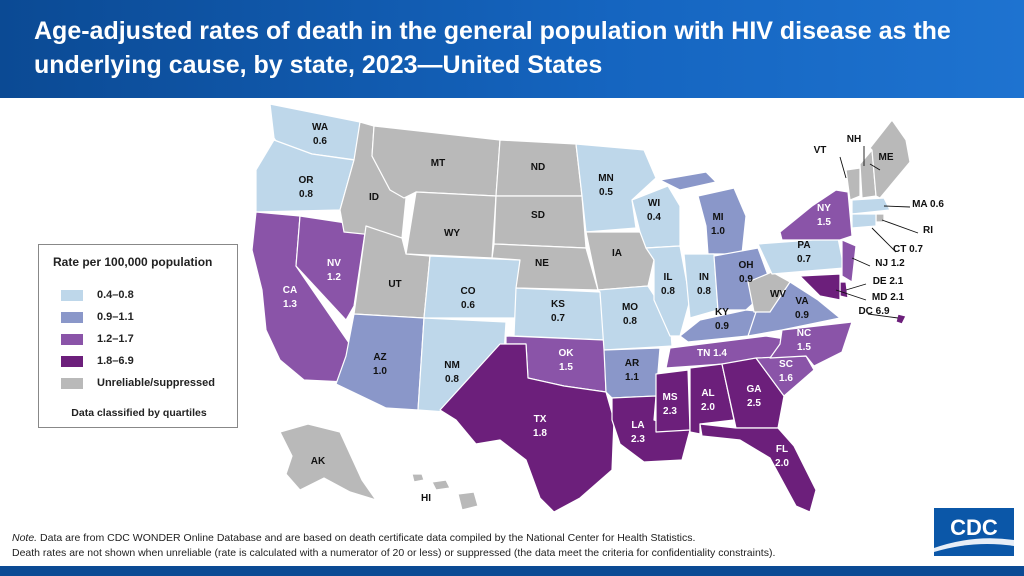 This screenshot has height=576, width=1024. Describe the element at coordinates (820, 287) in the screenshot. I see `state-md` at that location.